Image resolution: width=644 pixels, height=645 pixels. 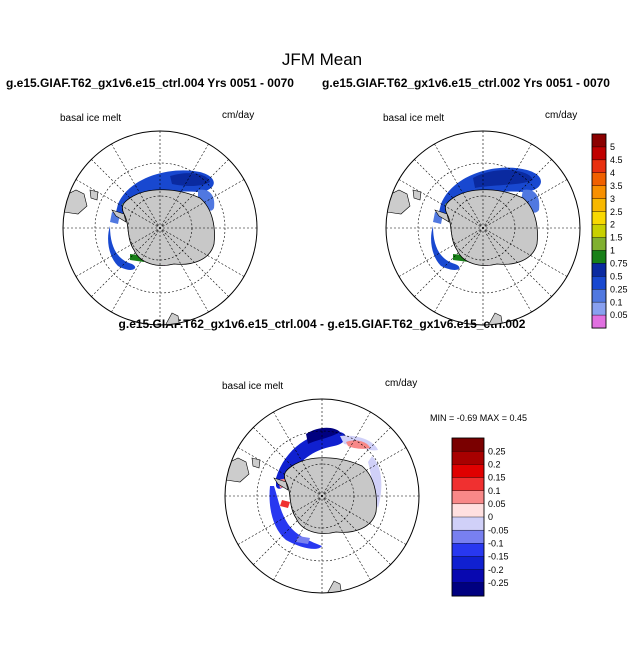 I want to click on colorbar-top-tick-label: 1, so click(x=612, y=251).